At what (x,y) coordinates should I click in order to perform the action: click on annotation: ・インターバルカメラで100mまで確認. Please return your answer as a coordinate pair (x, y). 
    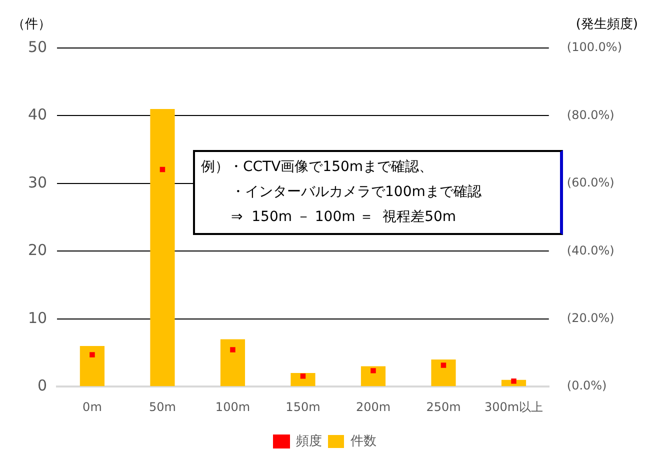
    Looking at the image, I should click on (356, 192).